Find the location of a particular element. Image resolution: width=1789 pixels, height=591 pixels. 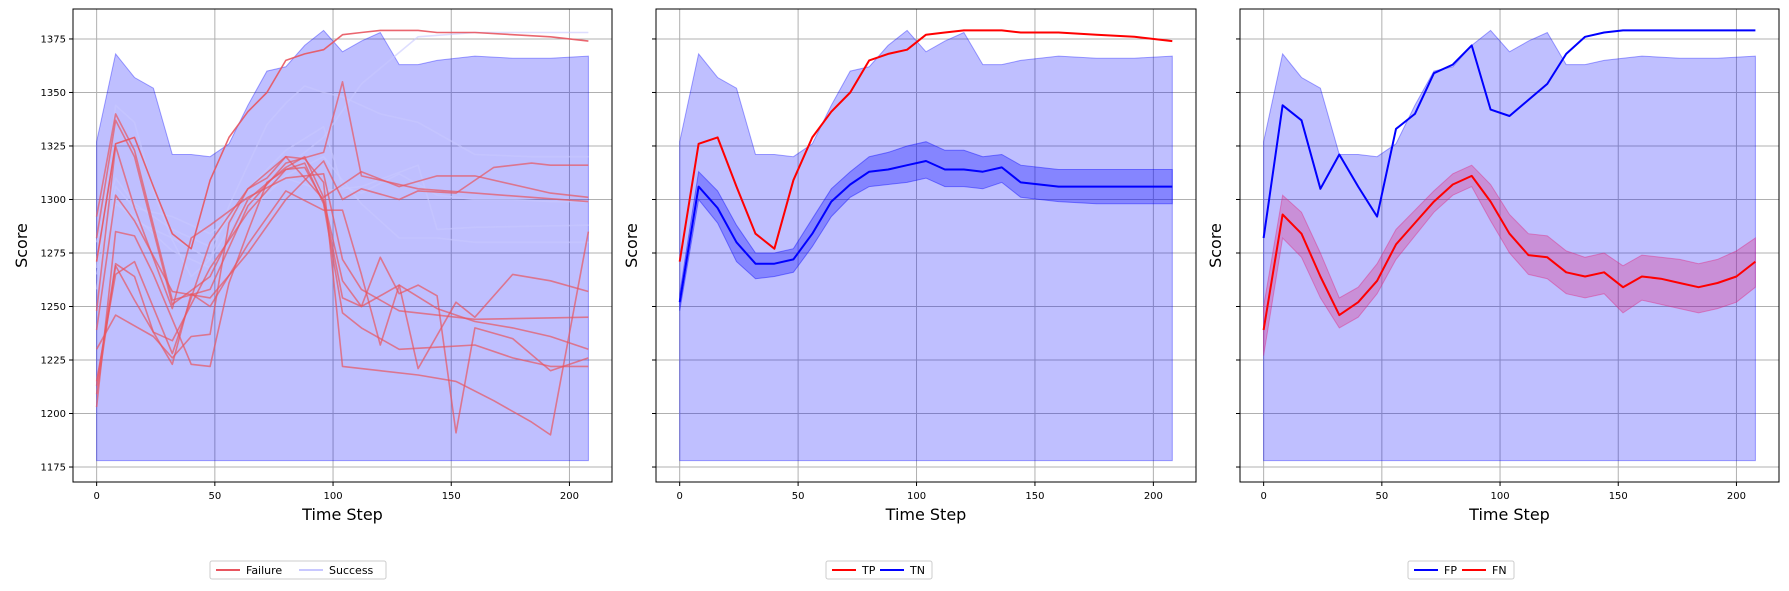

legend-label: FP is located at coordinates (1450, 570).